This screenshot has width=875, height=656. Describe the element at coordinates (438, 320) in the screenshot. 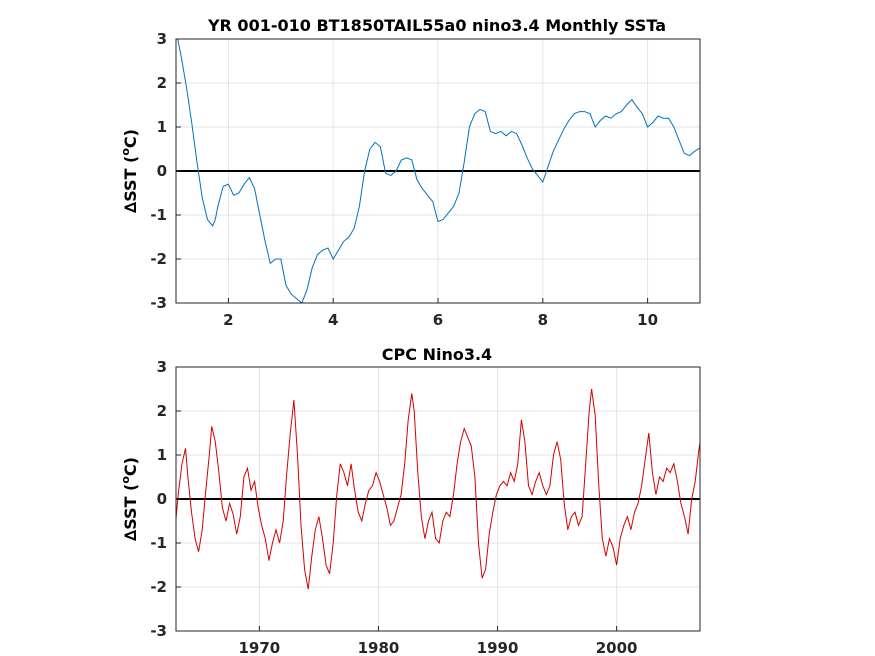

I see `sst-x-tick-label: 6` at that location.